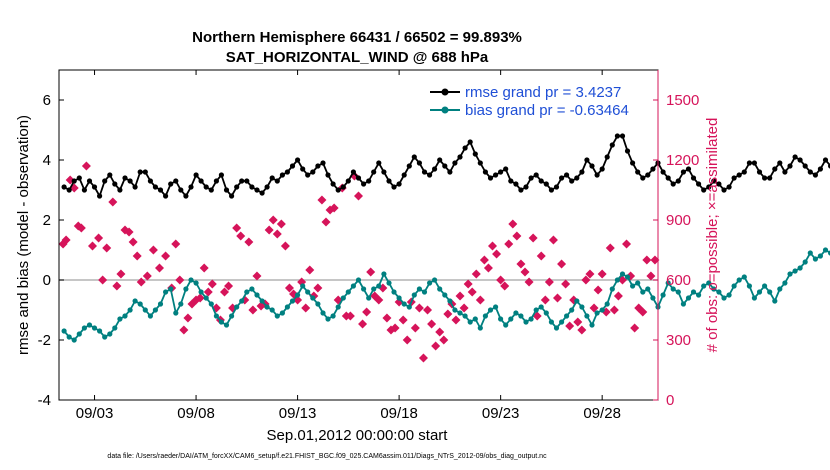 The width and height of the screenshot is (830, 470). What do you see at coordinates (501, 413) in the screenshot?
I see `x-tick-label: 09/23` at bounding box center [501, 413].